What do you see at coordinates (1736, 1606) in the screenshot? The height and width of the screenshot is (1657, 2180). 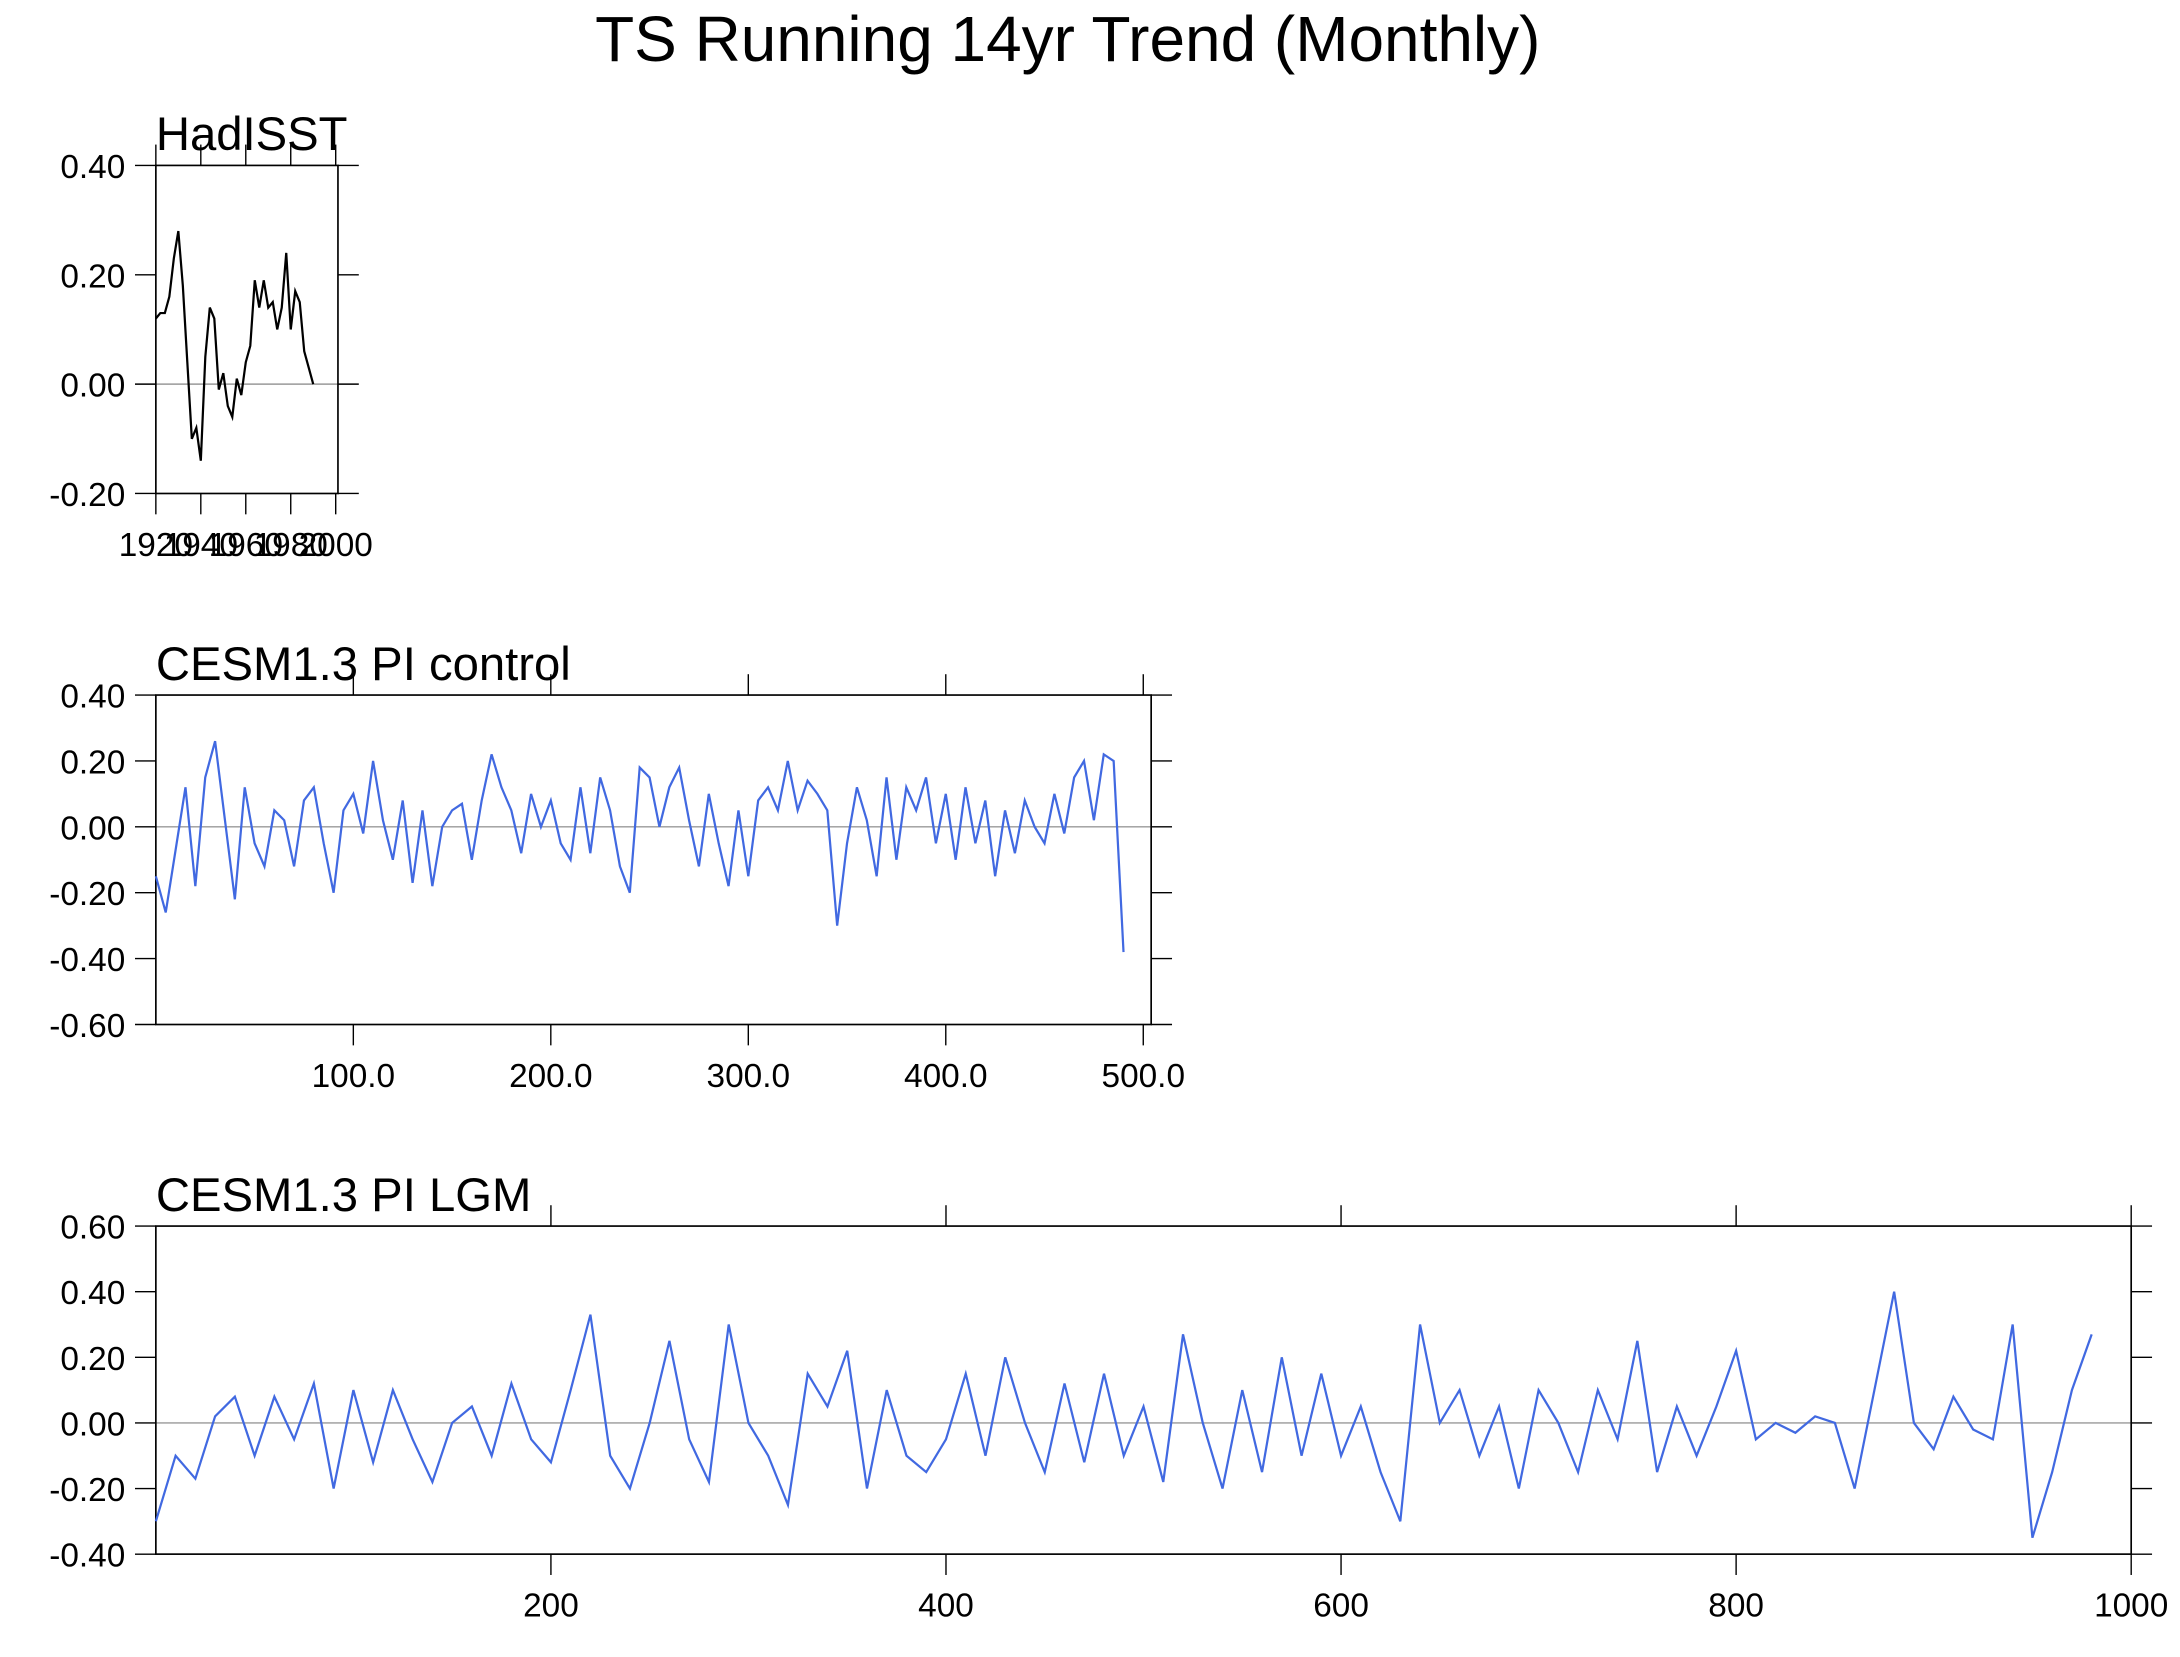 I see `x-tick-label: 800` at bounding box center [1736, 1606].